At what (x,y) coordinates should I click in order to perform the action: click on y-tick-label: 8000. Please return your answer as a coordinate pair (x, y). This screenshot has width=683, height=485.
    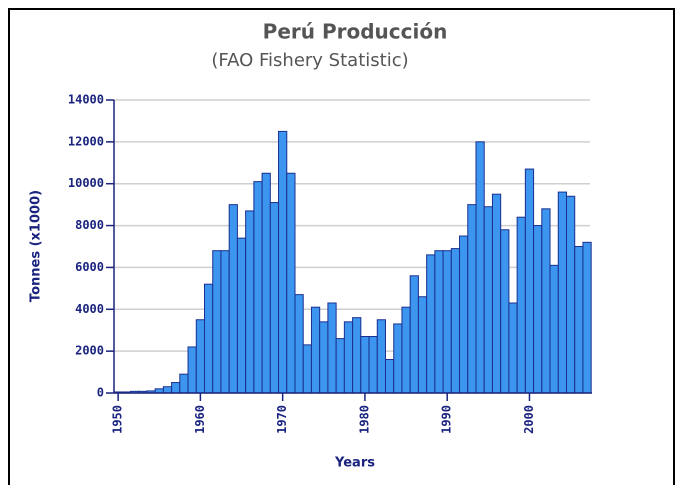
    Looking at the image, I should click on (89, 225).